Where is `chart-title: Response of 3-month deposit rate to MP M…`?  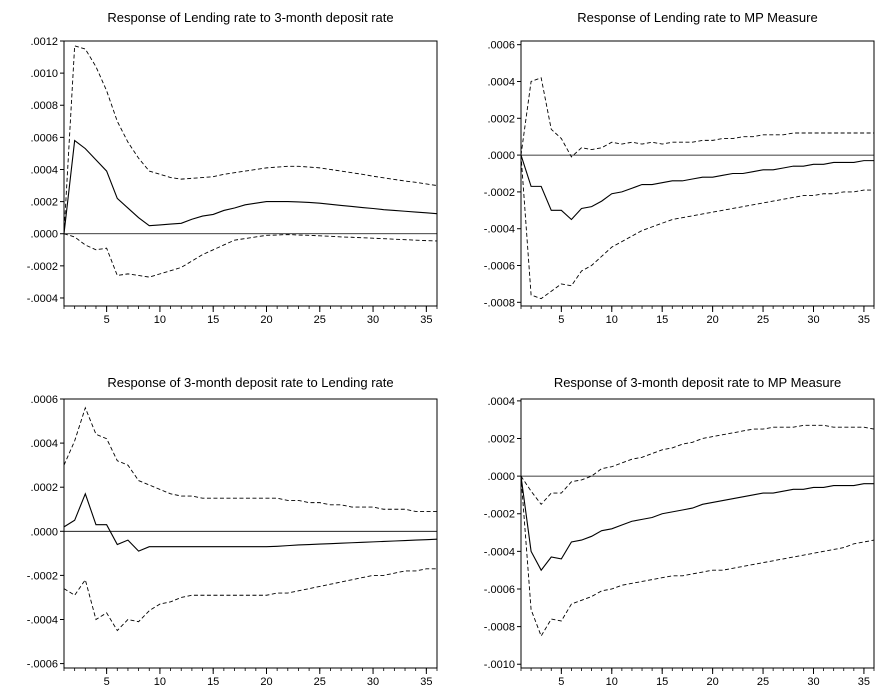
chart-title: Response of 3-month deposit rate to MP M… is located at coordinates (697, 382).